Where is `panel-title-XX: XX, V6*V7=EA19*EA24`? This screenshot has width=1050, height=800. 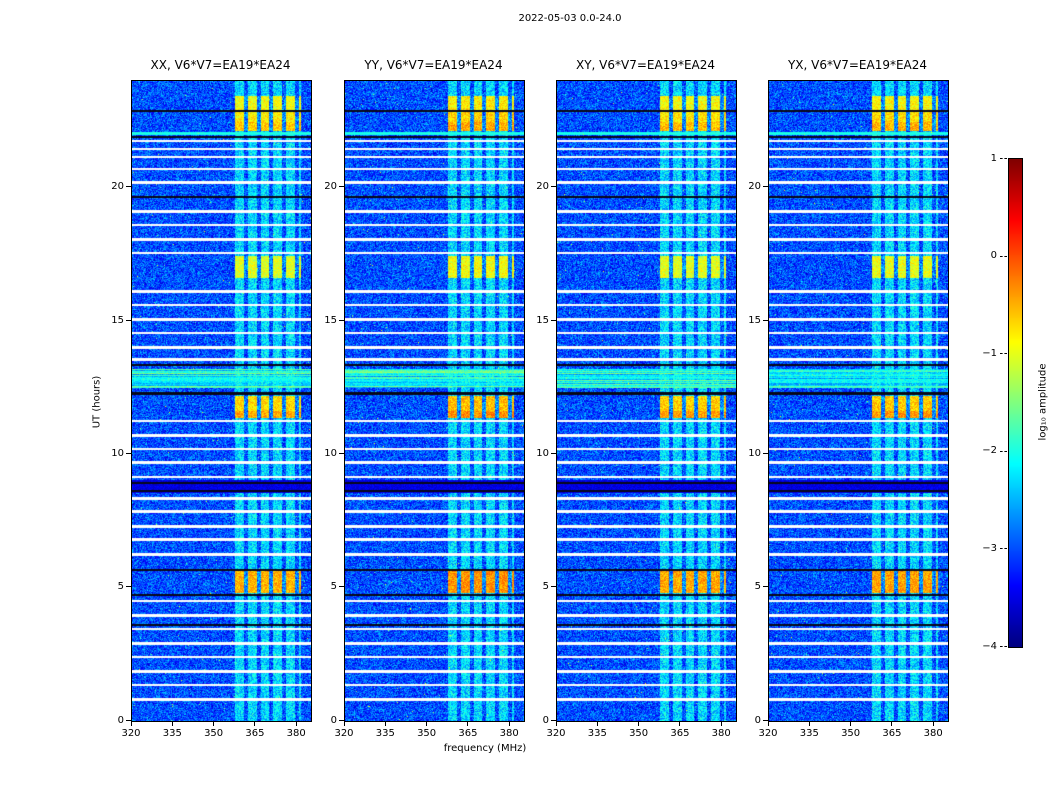
panel-title-XX: XX, V6*V7=EA19*EA24 is located at coordinates (220, 65).